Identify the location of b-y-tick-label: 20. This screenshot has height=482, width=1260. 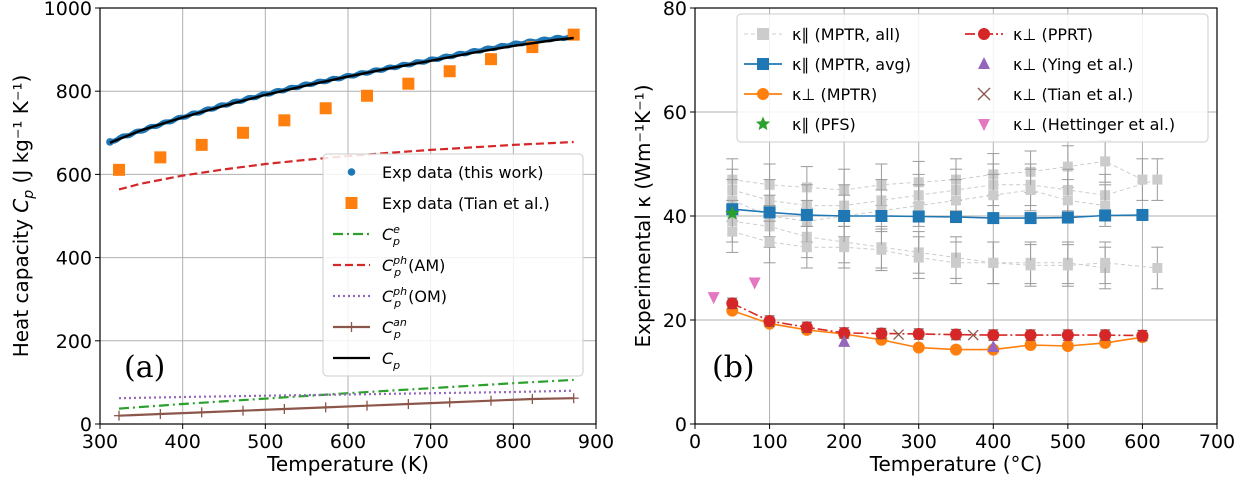
(675, 321).